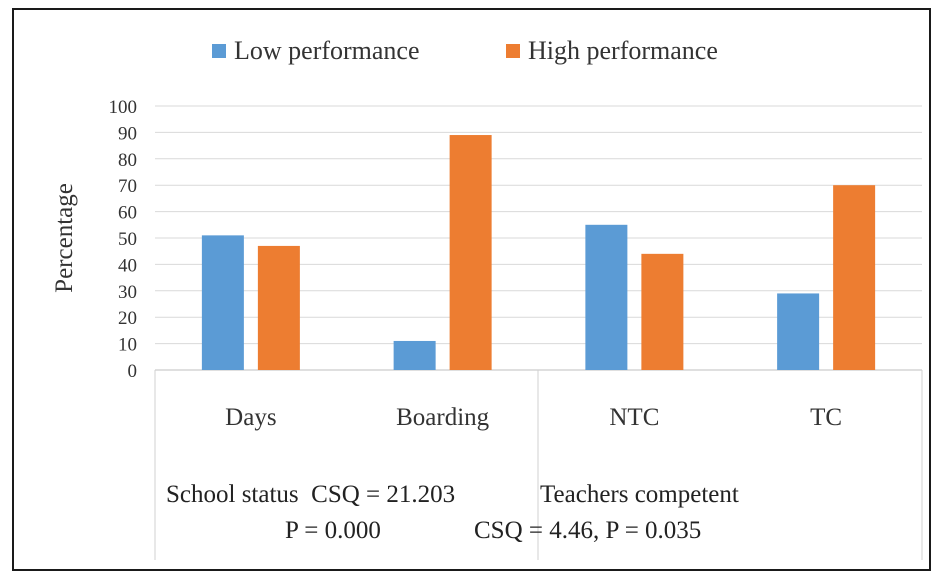 This screenshot has height=575, width=943. What do you see at coordinates (826, 417) in the screenshot?
I see `x-category-label: TC` at bounding box center [826, 417].